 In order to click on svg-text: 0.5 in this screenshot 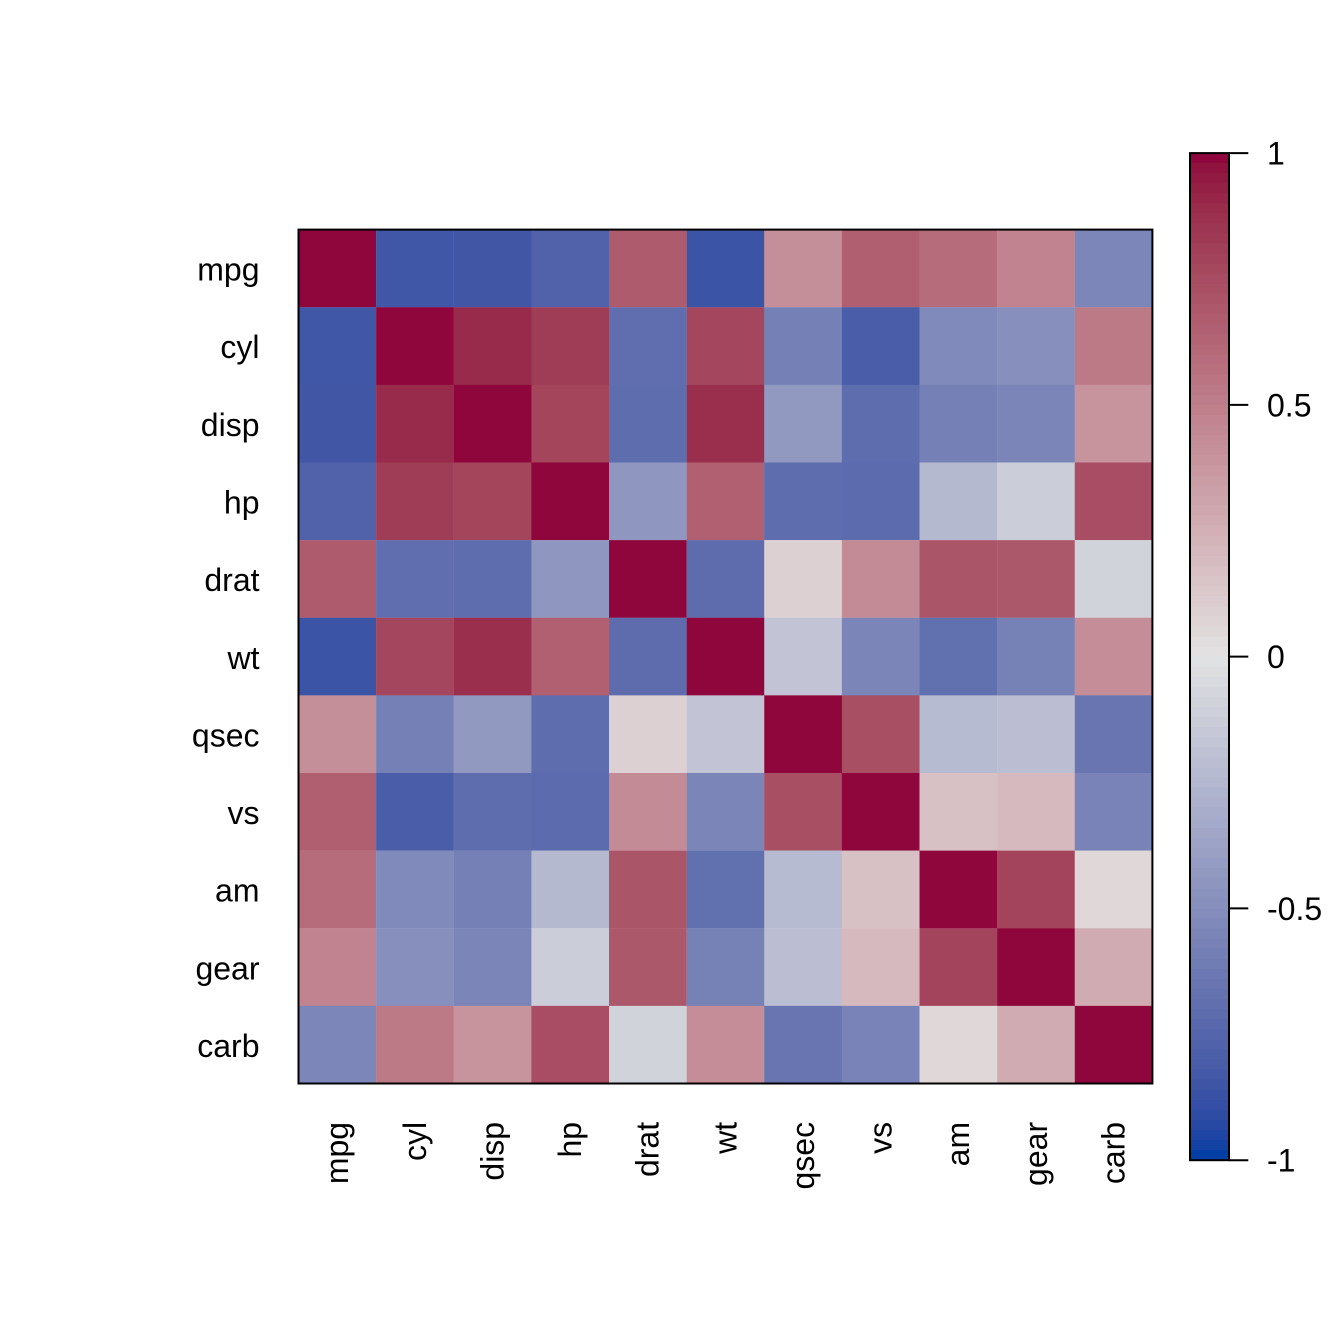, I will do `click(1289, 405)`.